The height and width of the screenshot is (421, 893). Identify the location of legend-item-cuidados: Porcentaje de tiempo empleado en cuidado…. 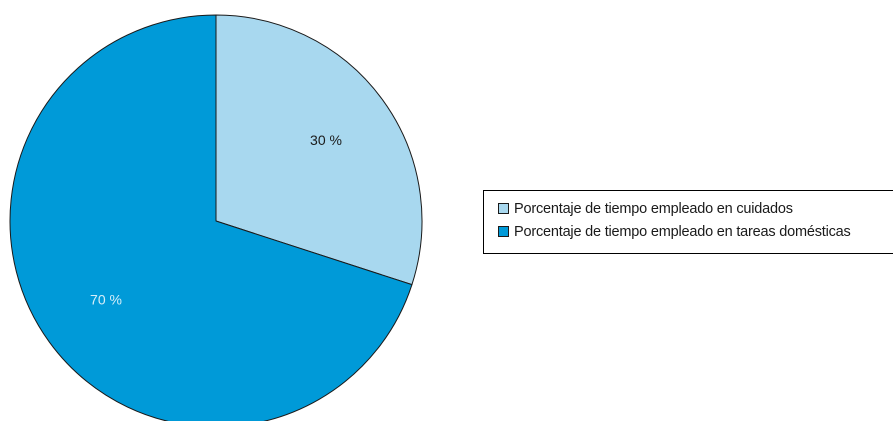
(695, 208).